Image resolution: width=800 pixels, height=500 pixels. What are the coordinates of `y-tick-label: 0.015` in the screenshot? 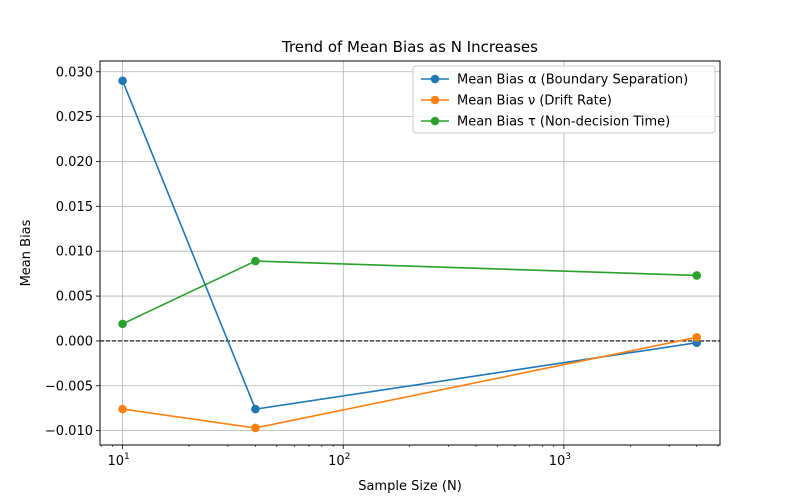 It's located at (74, 207).